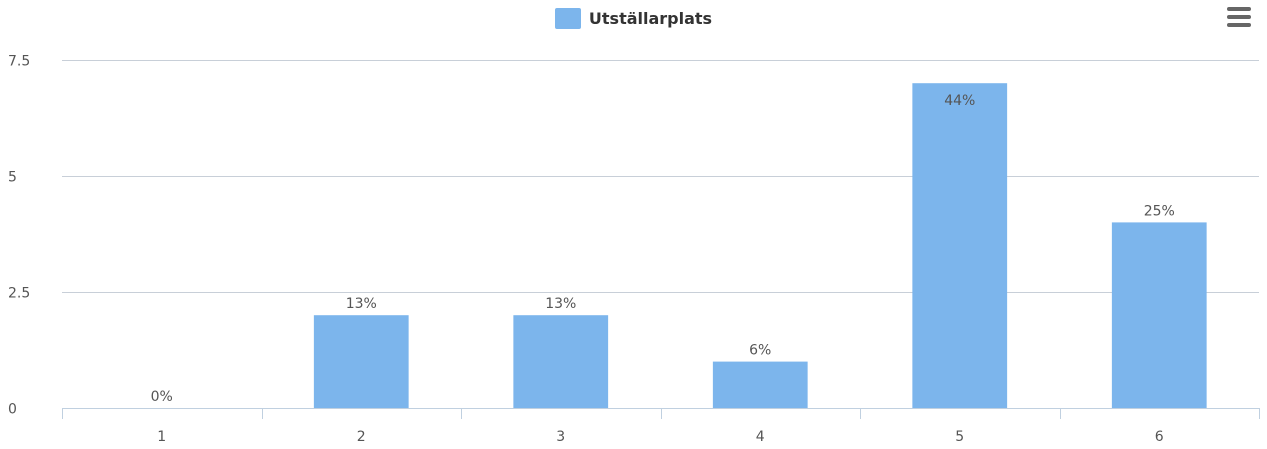 The width and height of the screenshot is (1267, 449). I want to click on legend: Utställarplats, so click(633, 18).